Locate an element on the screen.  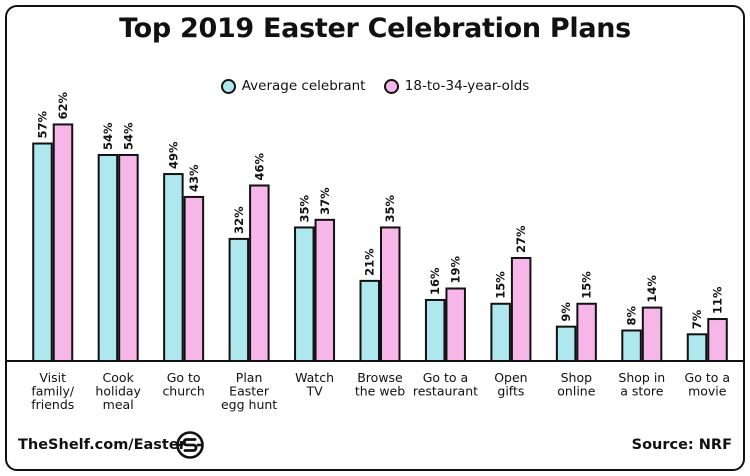
data-label: 57% is located at coordinates (42, 125).